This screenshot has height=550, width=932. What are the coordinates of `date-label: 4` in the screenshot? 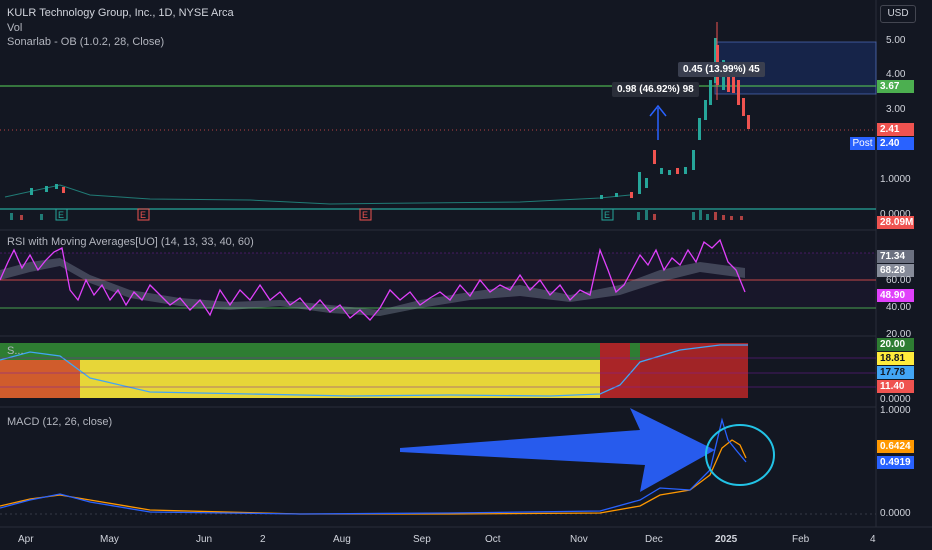 It's located at (873, 539).